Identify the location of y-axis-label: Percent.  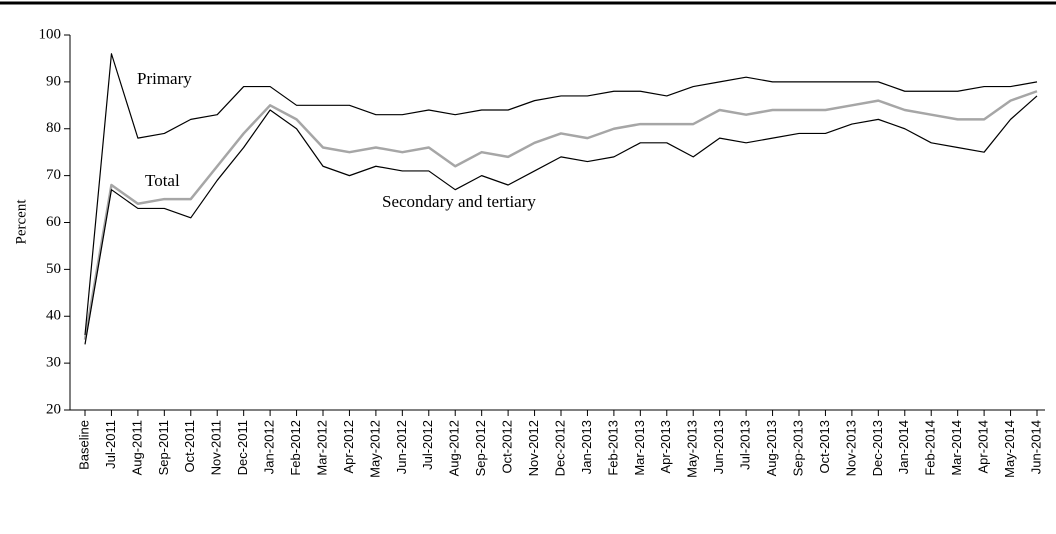
(21, 222).